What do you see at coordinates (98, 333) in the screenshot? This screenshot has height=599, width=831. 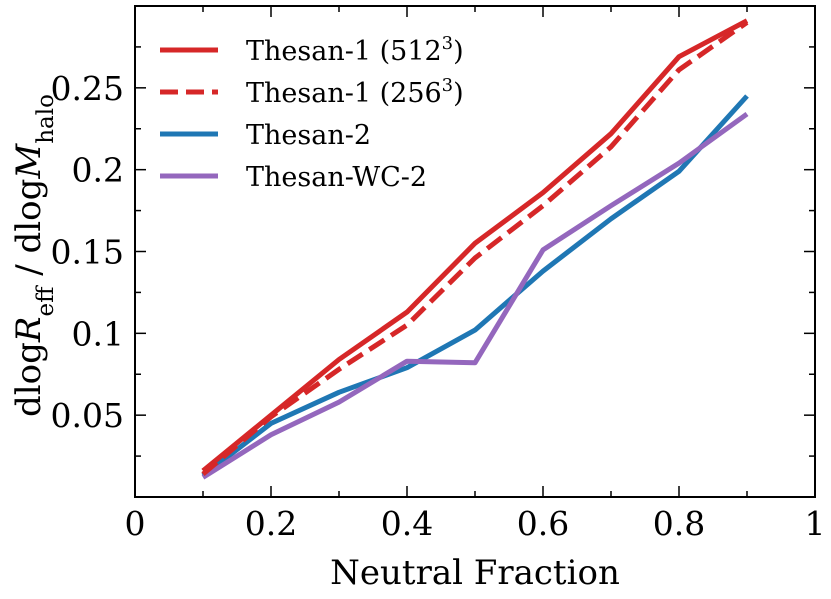 I see `y-tick-label: 0.1` at bounding box center [98, 333].